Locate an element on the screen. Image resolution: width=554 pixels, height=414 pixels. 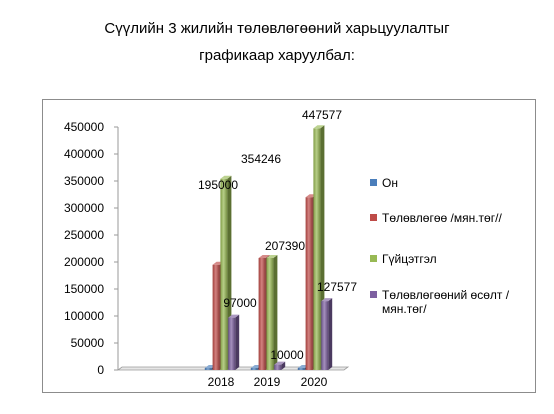
data-label: 127577 is located at coordinates (337, 287).